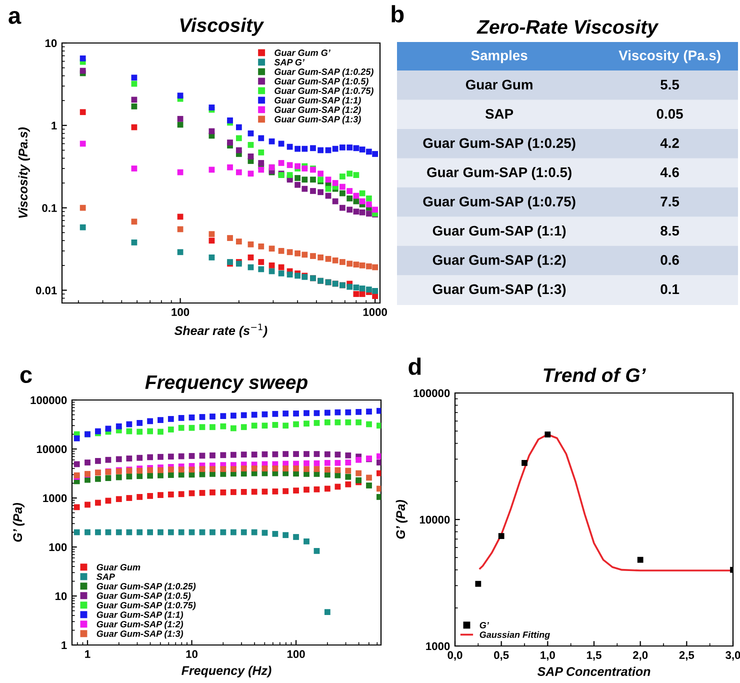 This screenshot has height=683, width=740. I want to click on legend-label: Guar Gum-SAP (1:0.5), so click(143, 596).